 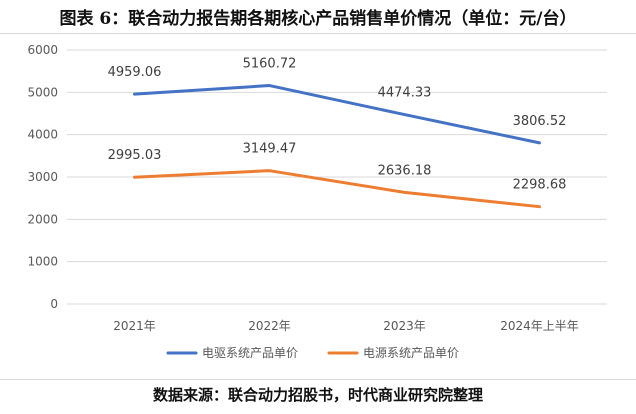 I want to click on data-label: 2995.03, so click(x=135, y=155).